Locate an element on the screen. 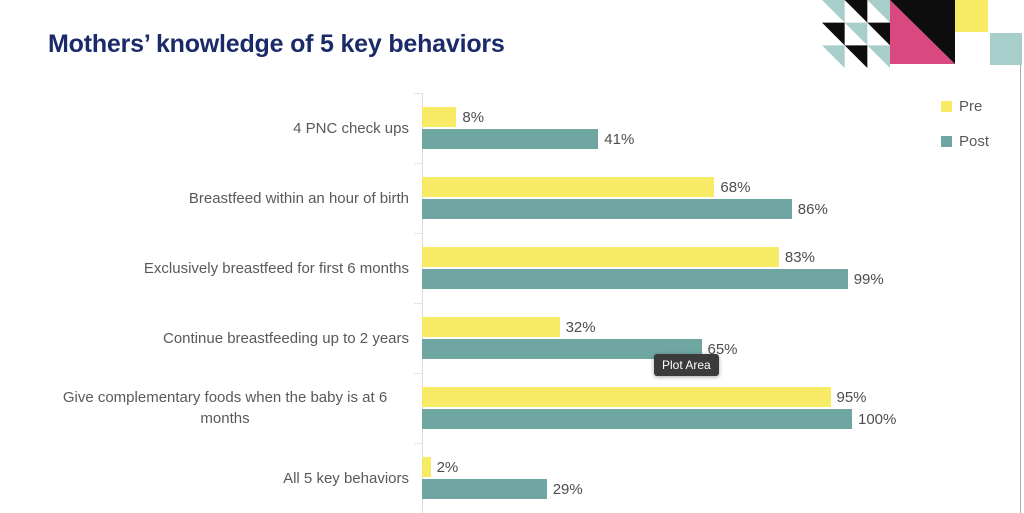  bar-group: 8% 41% is located at coordinates (528, 128).